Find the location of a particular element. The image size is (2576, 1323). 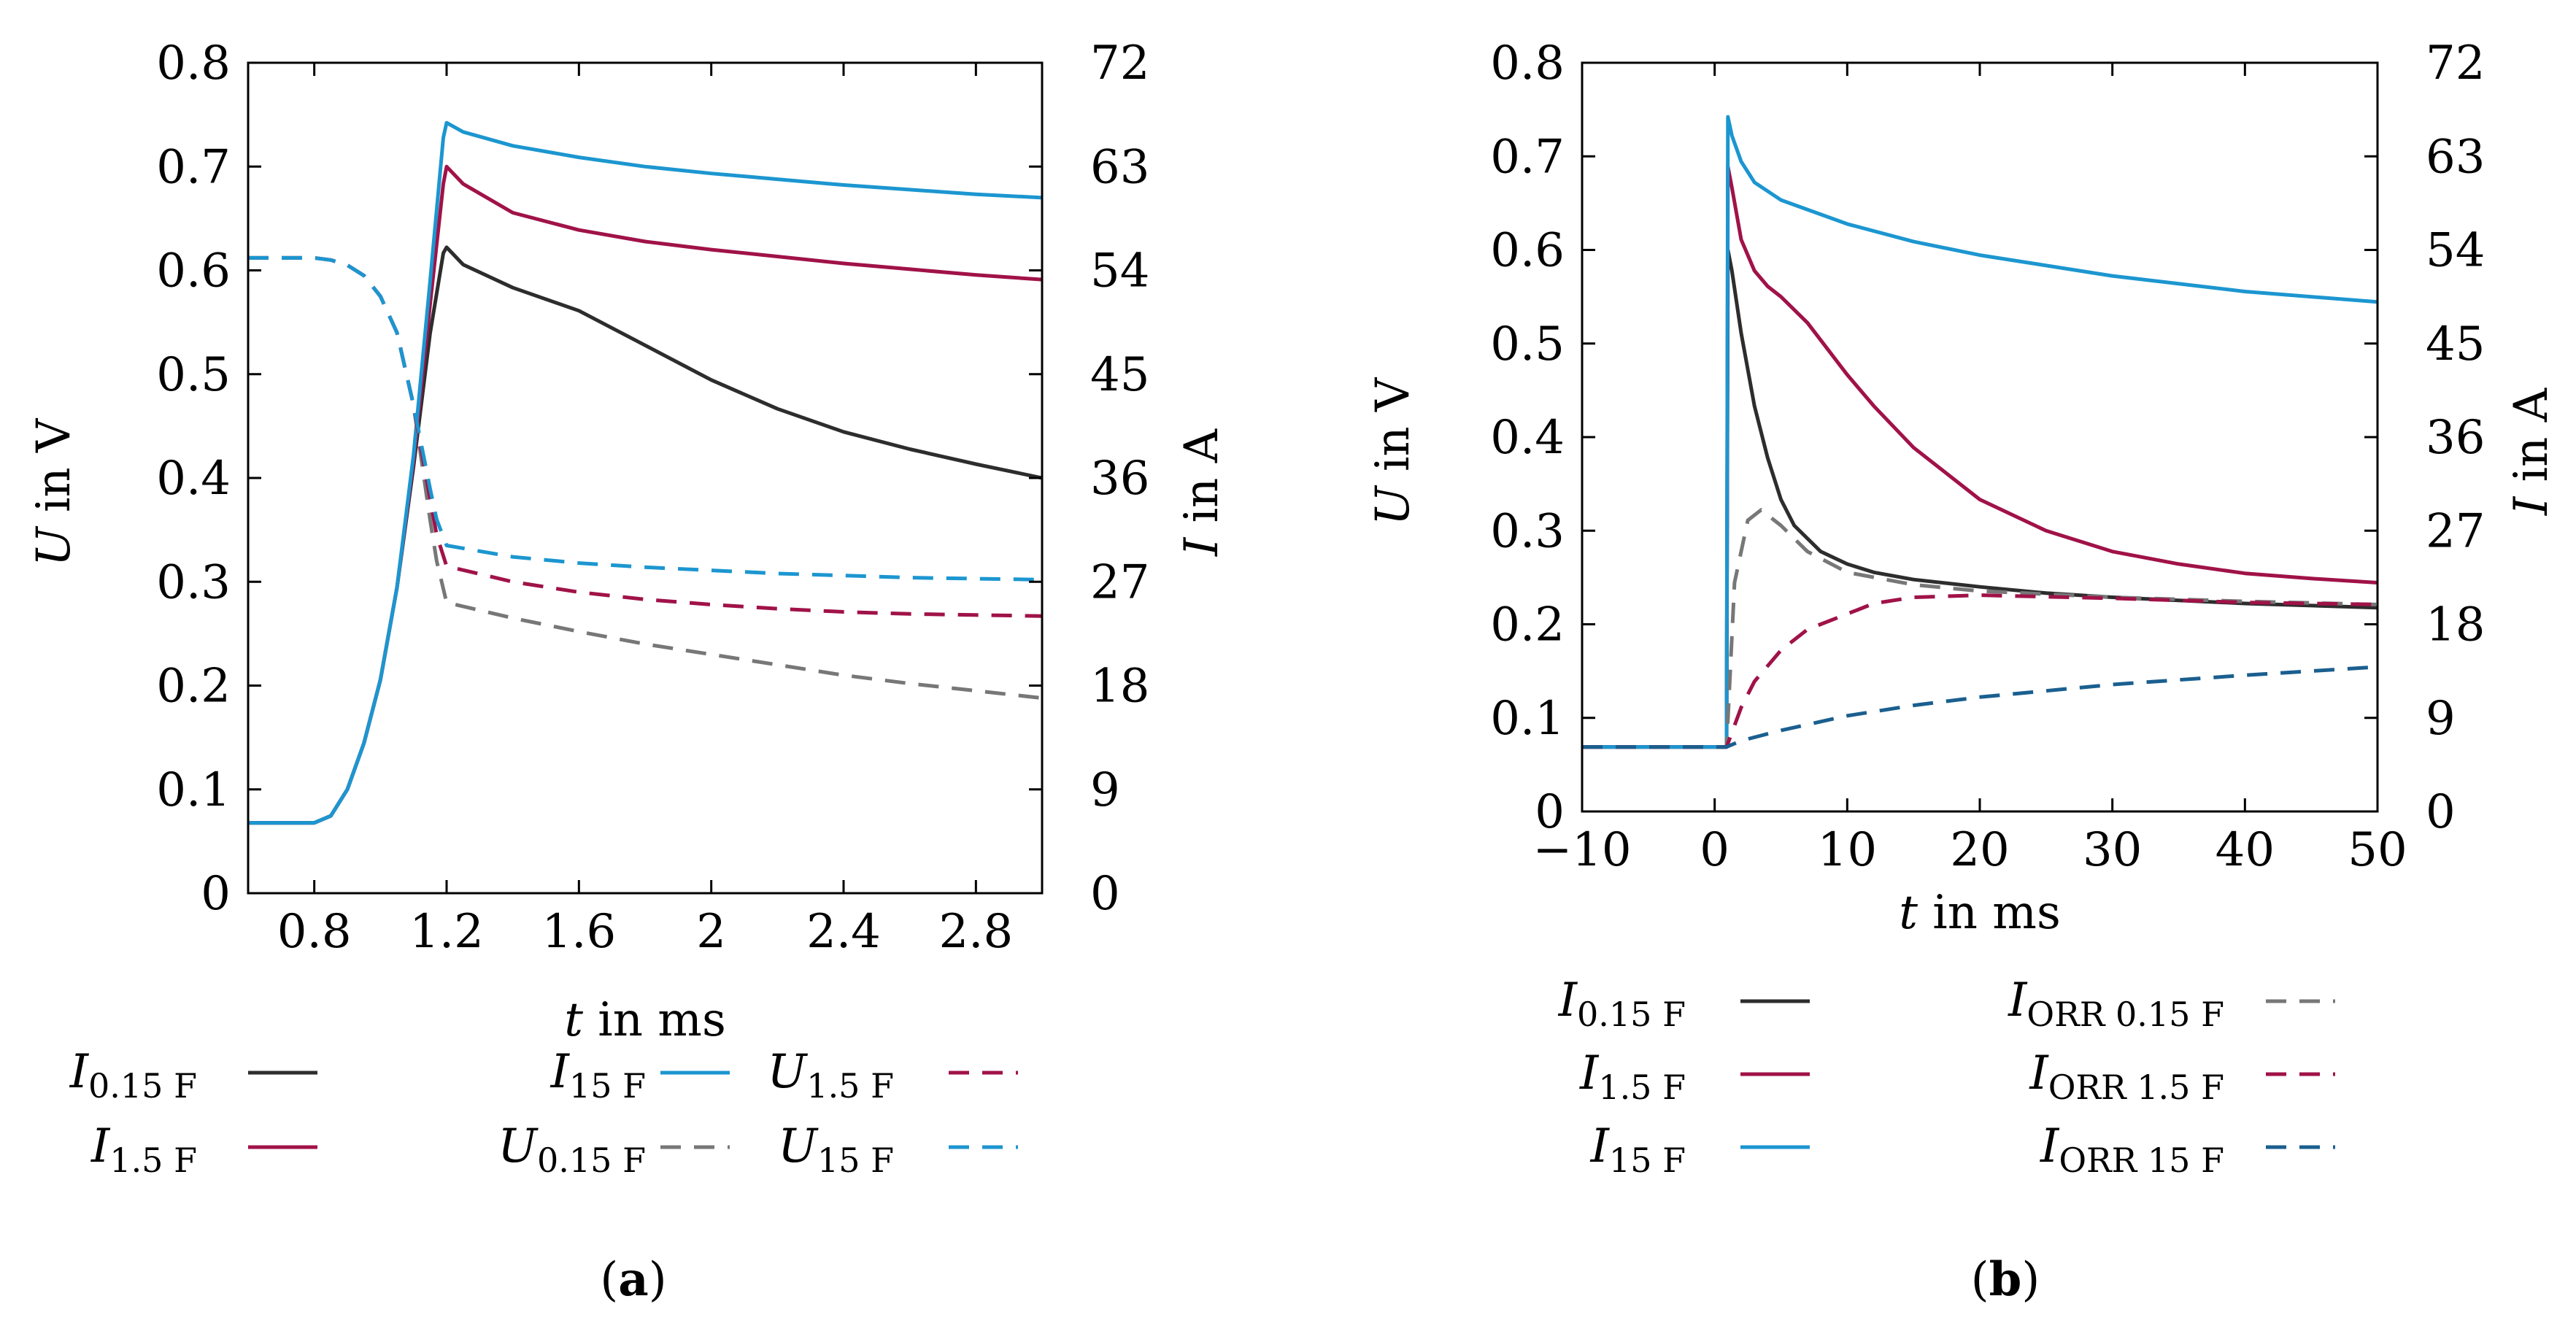

series-line-U_1.5F is located at coordinates (645, 437).